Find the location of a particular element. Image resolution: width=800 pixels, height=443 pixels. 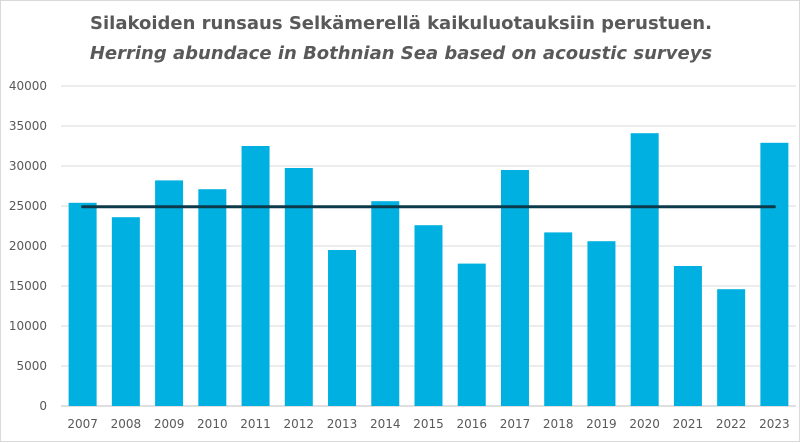

y-tick-label: 40000 is located at coordinates (28, 86).